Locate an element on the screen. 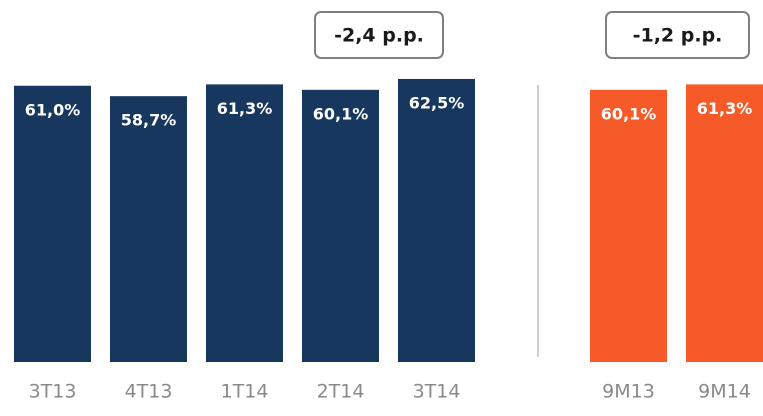 The image size is (763, 416). x-tick-label: 4T13 is located at coordinates (149, 392).